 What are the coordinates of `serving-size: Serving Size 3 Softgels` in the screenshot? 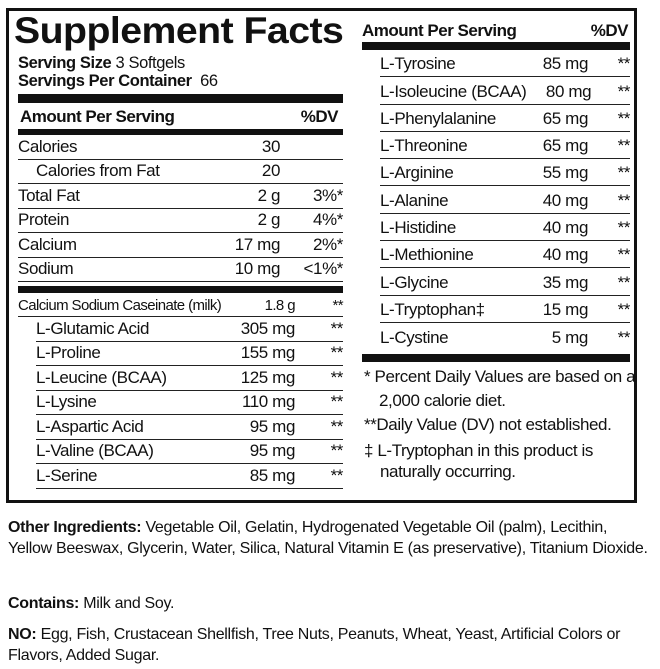 It's located at (101, 63).